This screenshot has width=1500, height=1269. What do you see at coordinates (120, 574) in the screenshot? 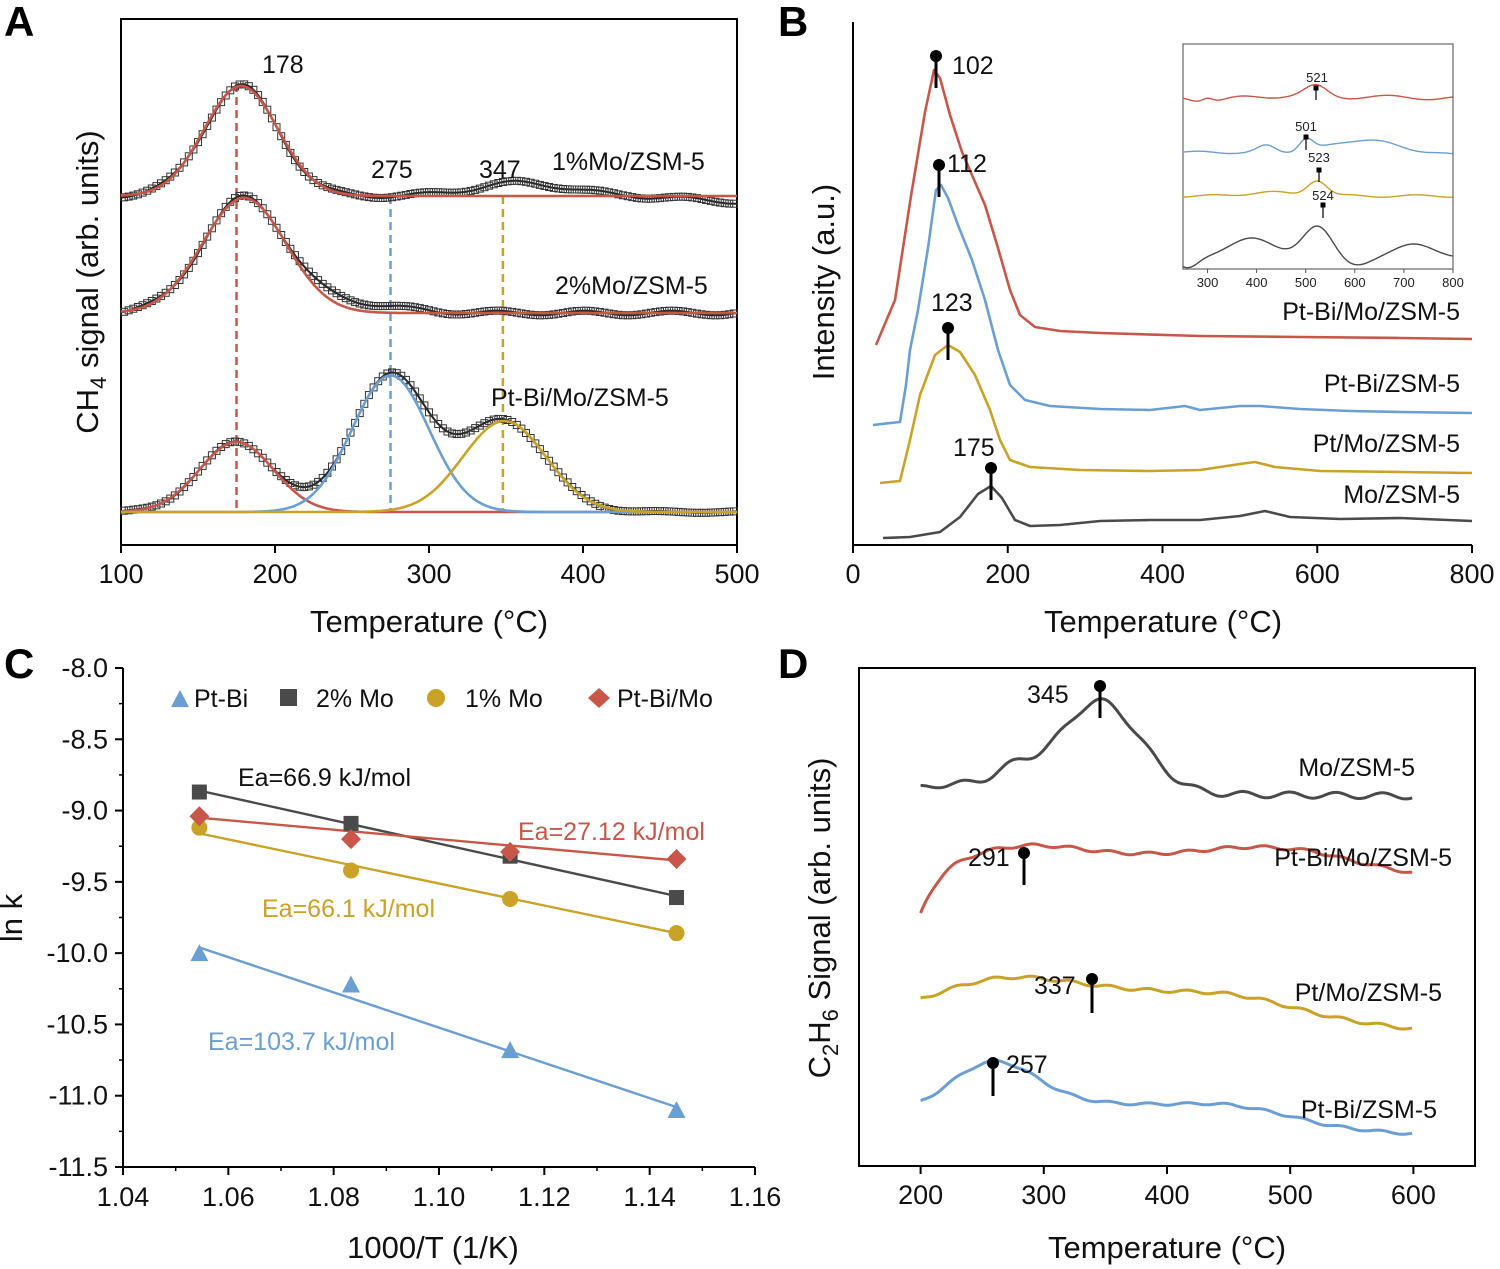
I see `panel-a-x-tick-label-0: 100` at bounding box center [120, 574].